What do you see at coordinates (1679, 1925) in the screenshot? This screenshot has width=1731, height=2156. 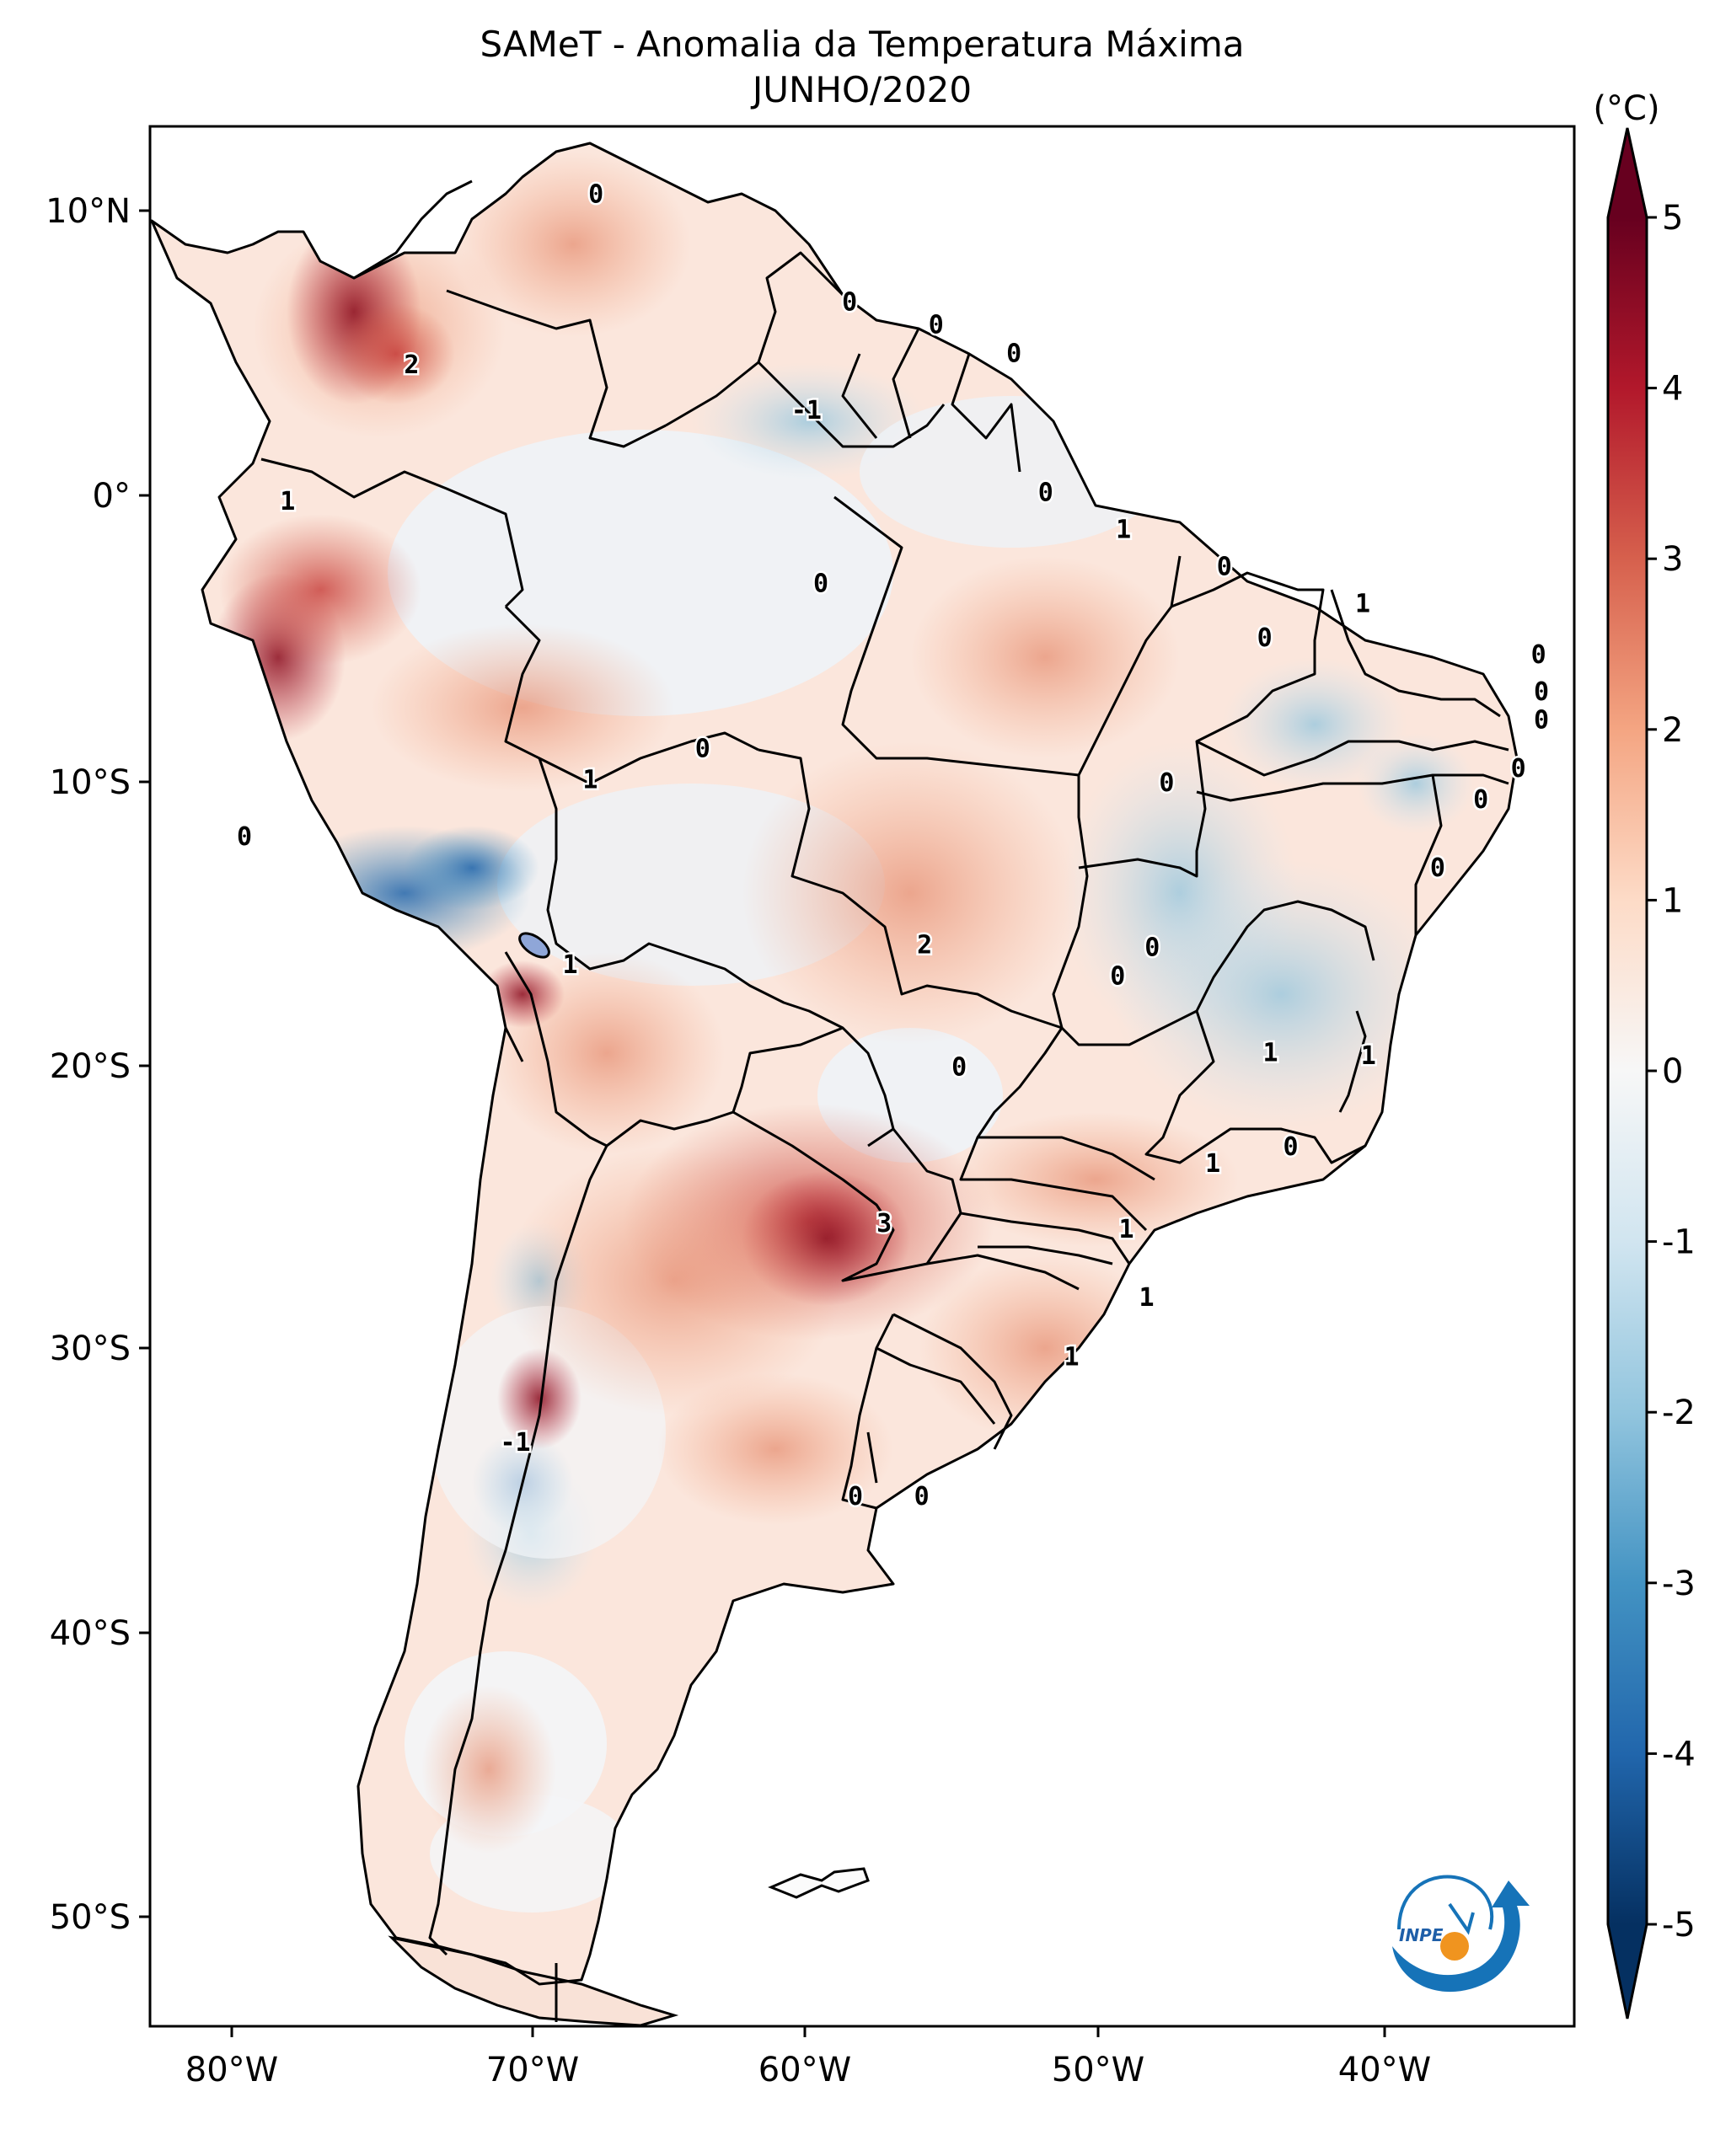 I see `colorbar-tick-label: -5` at bounding box center [1679, 1925].